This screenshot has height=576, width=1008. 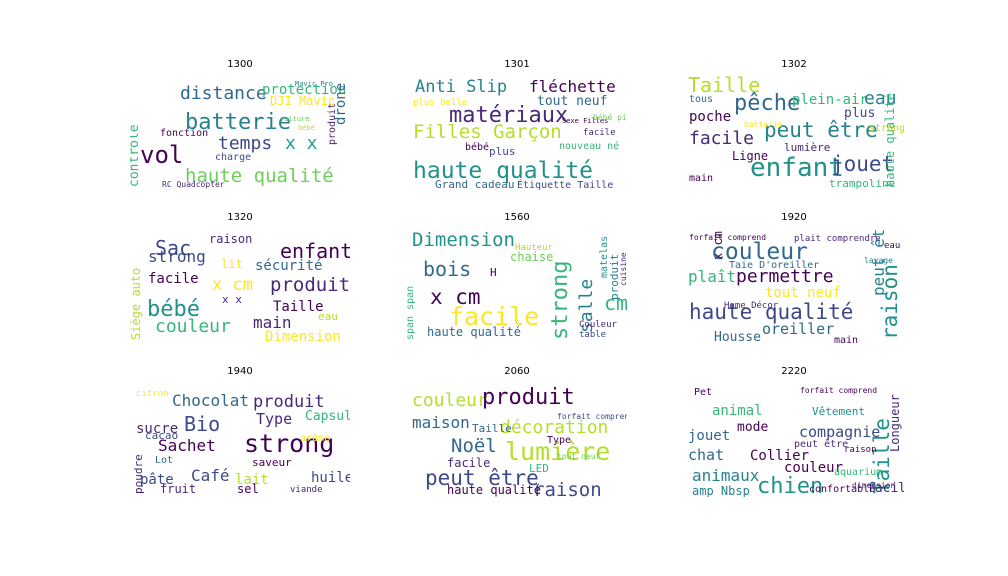 I want to click on word-décoration: décoration, so click(x=554, y=427).